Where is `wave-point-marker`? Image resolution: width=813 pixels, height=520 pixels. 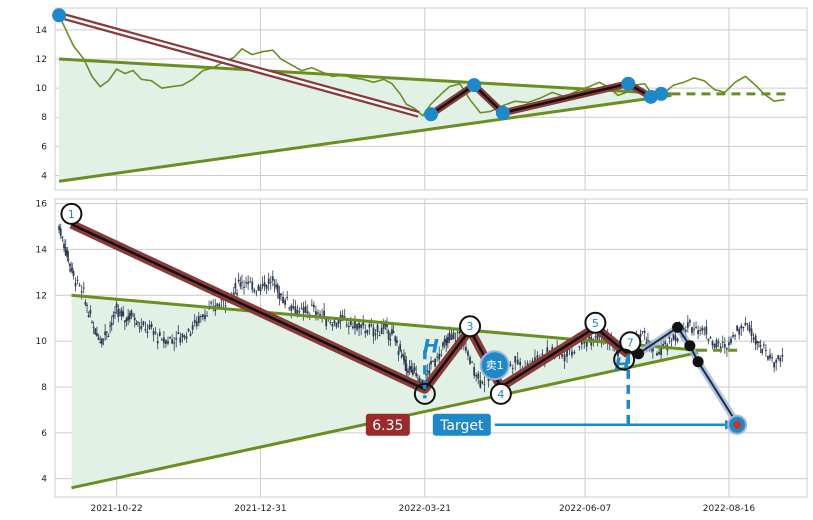 wave-point-marker is located at coordinates (431, 114).